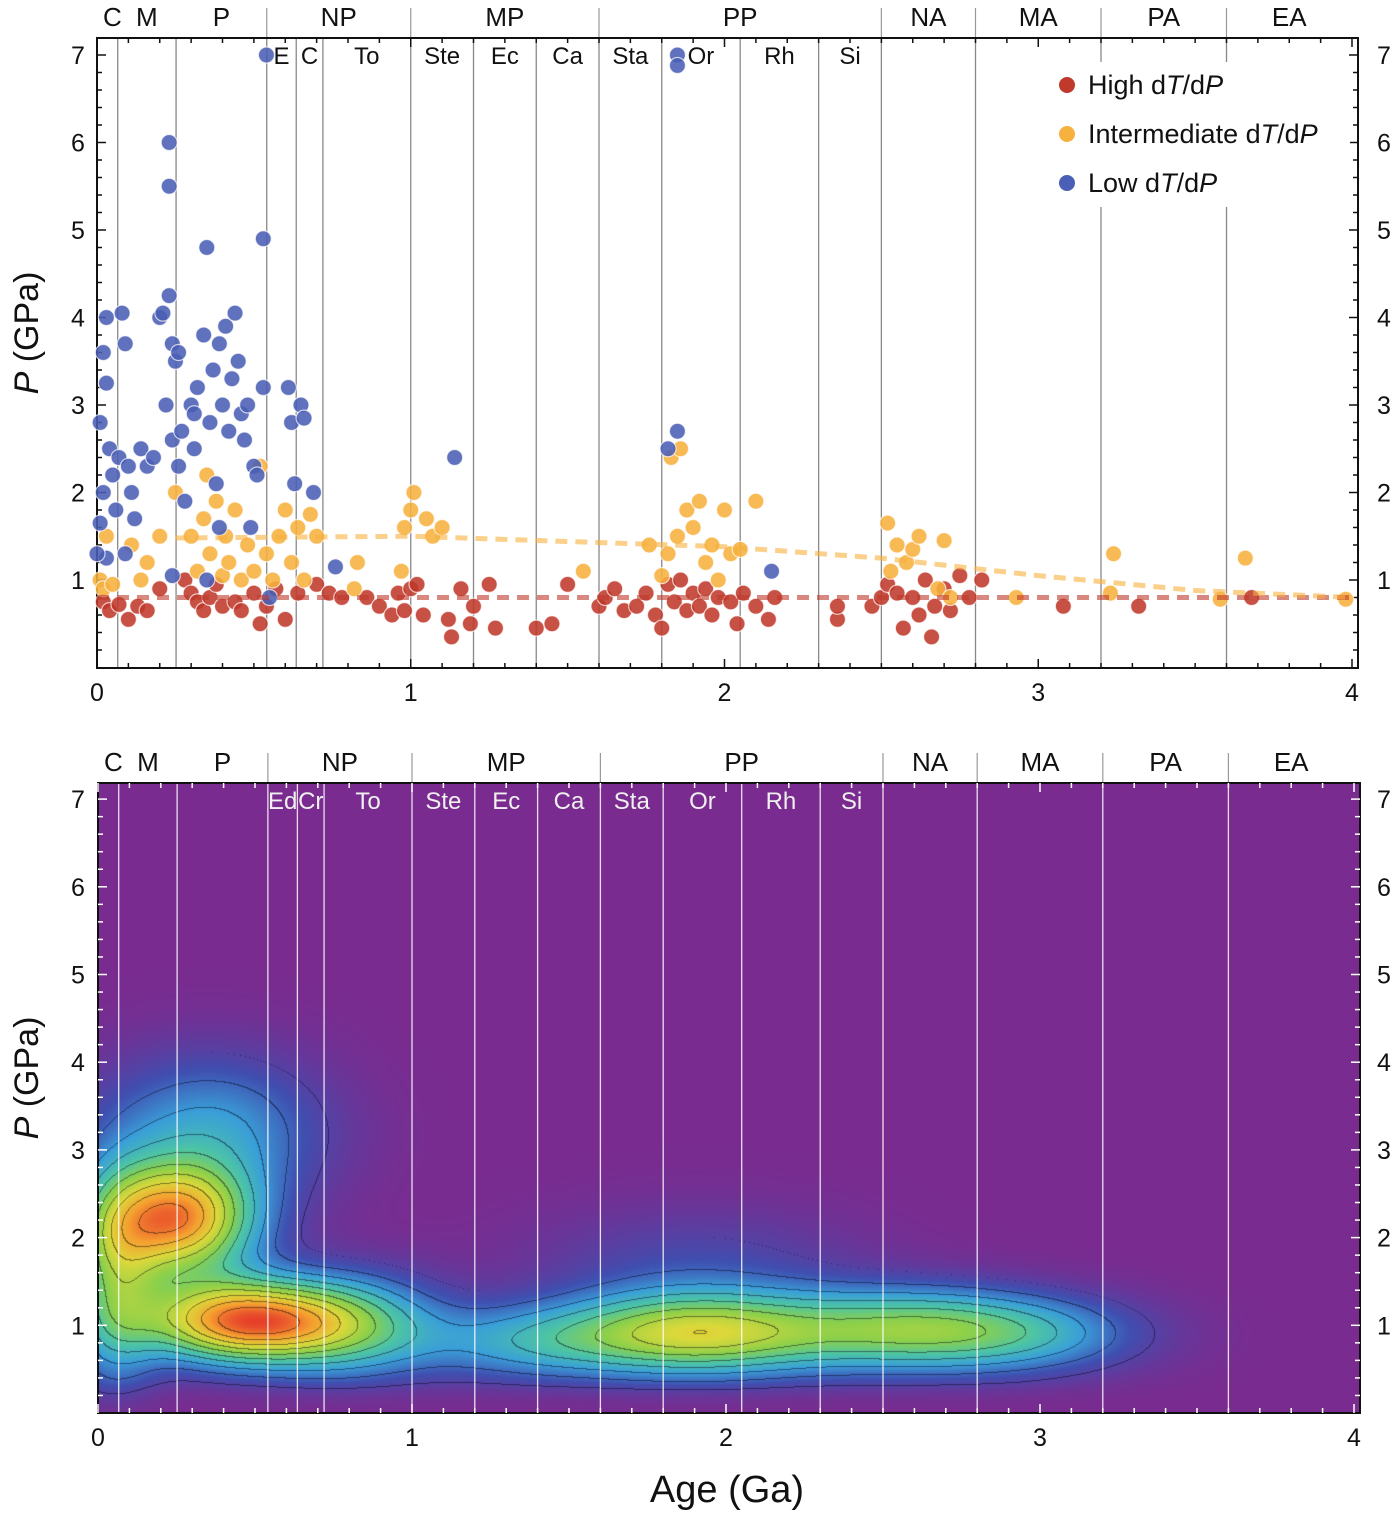 This screenshot has height=1520, width=1400. What do you see at coordinates (1384, 581) in the screenshot?
I see `y-tick-label-right: 1` at bounding box center [1384, 581].